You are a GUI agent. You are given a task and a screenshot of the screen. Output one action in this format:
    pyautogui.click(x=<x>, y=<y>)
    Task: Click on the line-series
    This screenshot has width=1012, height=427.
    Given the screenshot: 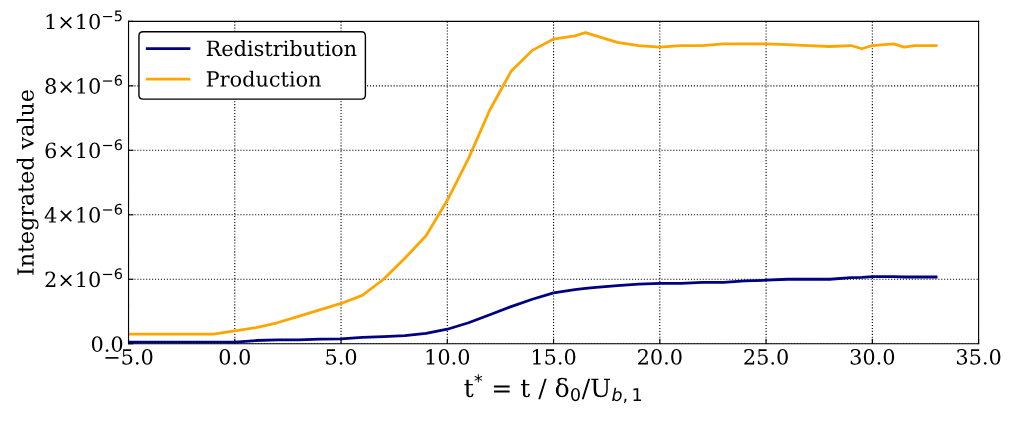 What is the action you would take?
    pyautogui.click(x=533, y=309)
    